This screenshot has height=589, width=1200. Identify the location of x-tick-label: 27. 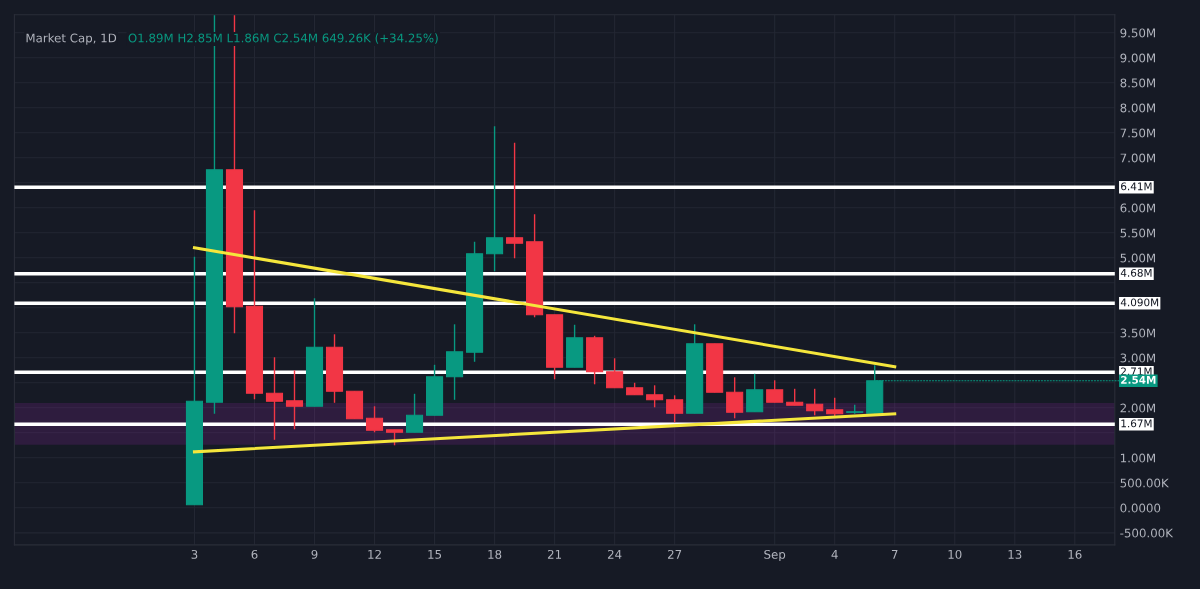
(674, 554).